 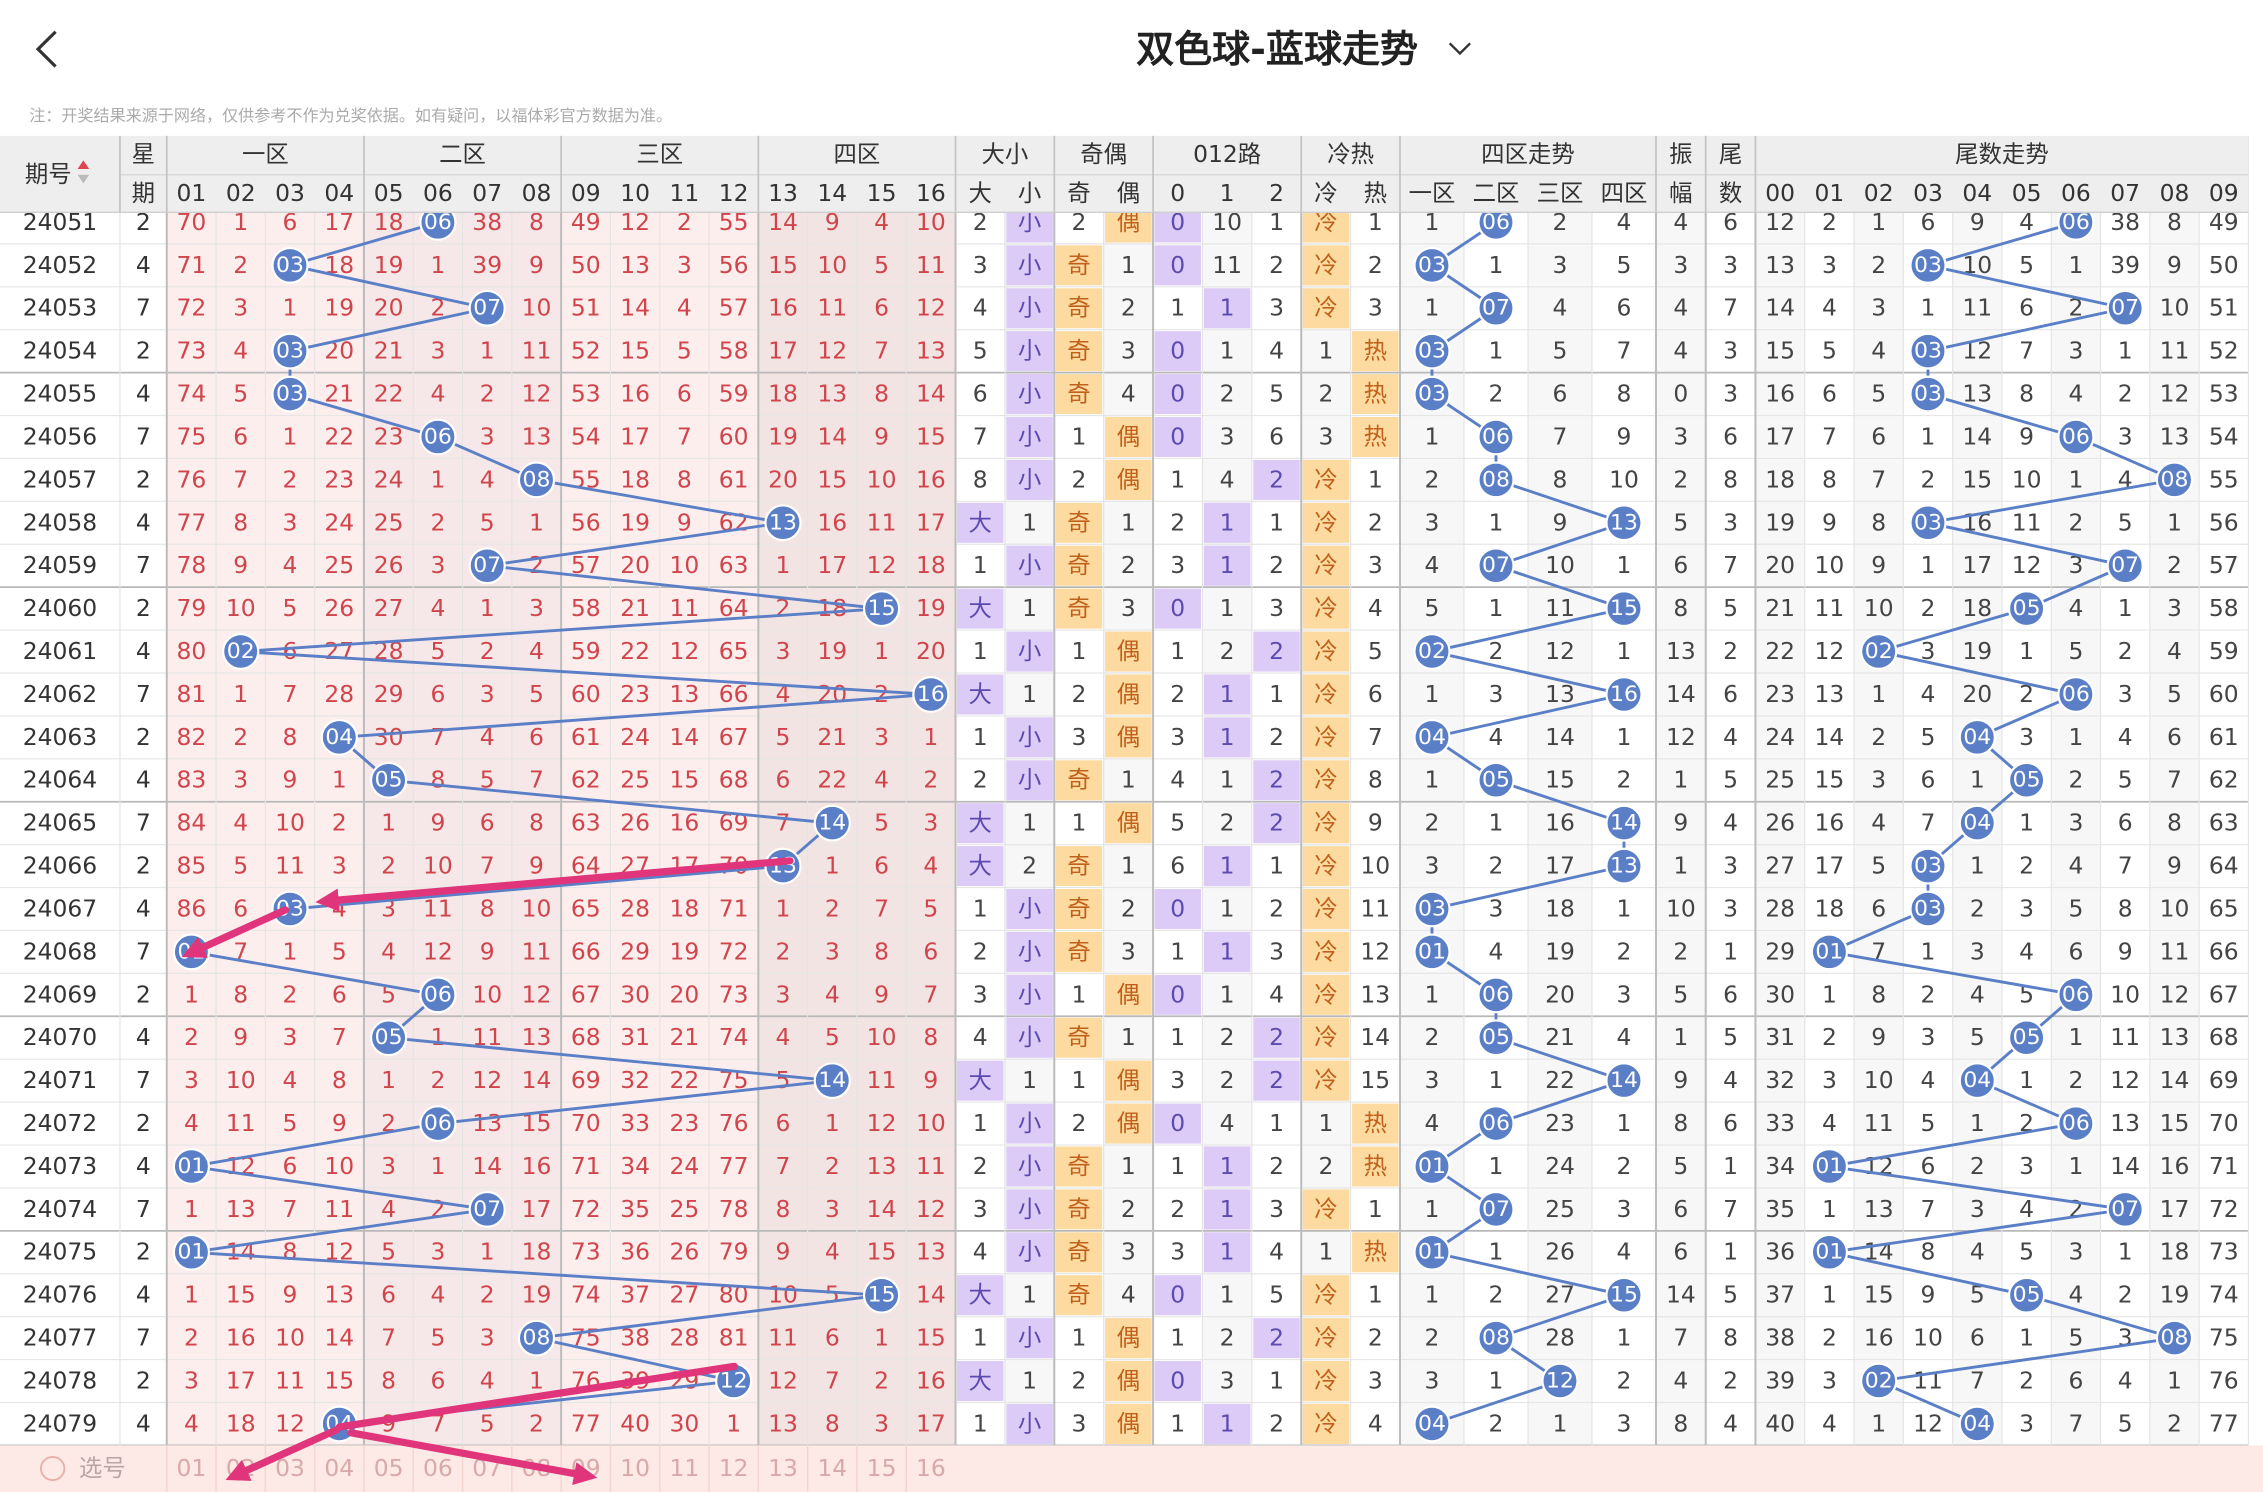 I want to click on hit-ball-number: 05, so click(x=2027, y=1295).